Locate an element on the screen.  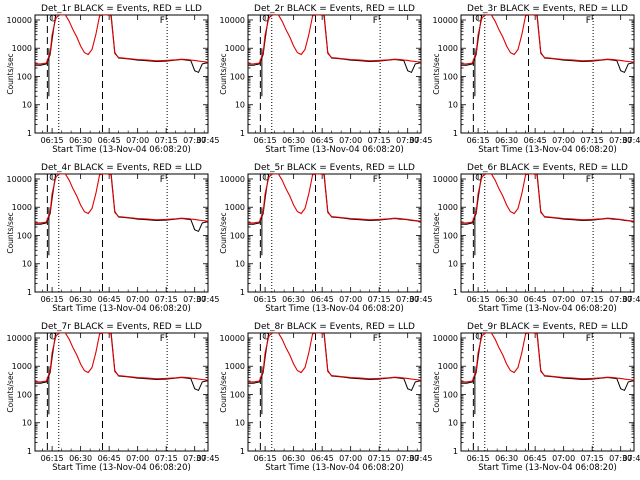
chart-title: Det_7r BLACK = Events, RED = LLD is located at coordinates (121, 327).